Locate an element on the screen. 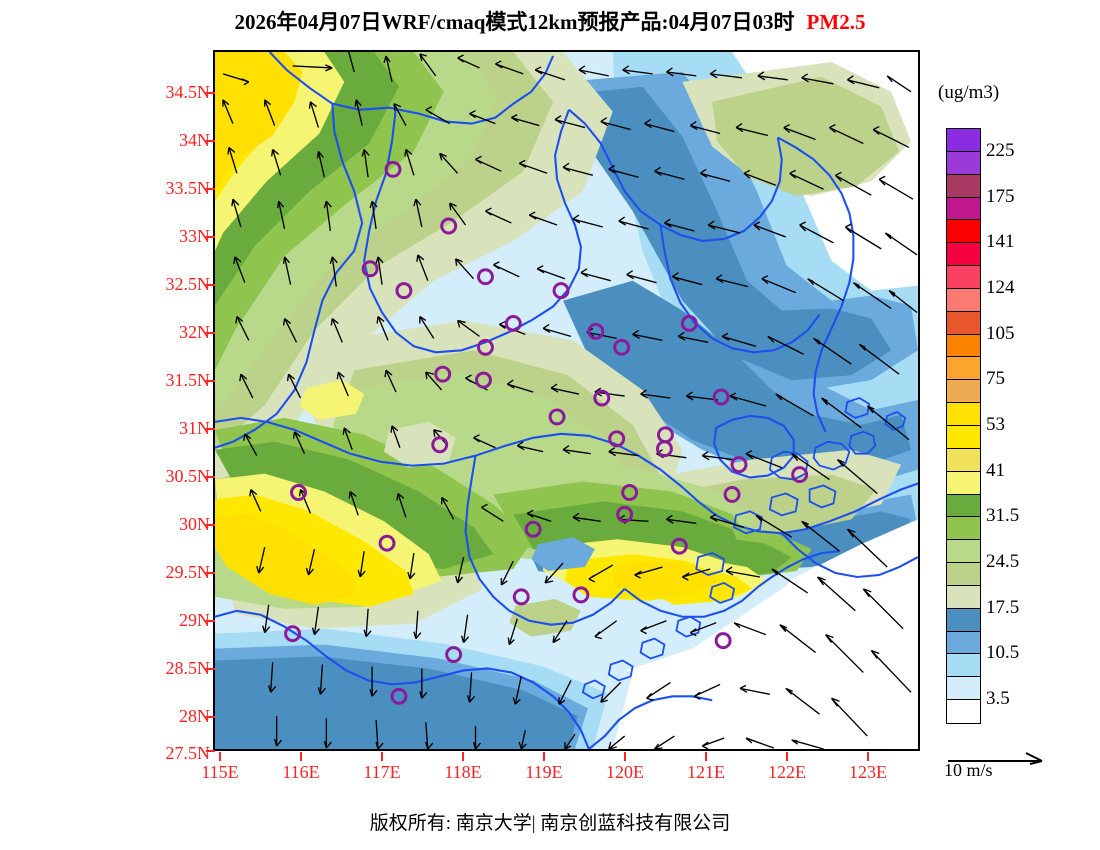 This screenshot has width=1100, height=850. colorbar-tick-label: 10.5 is located at coordinates (1003, 653).